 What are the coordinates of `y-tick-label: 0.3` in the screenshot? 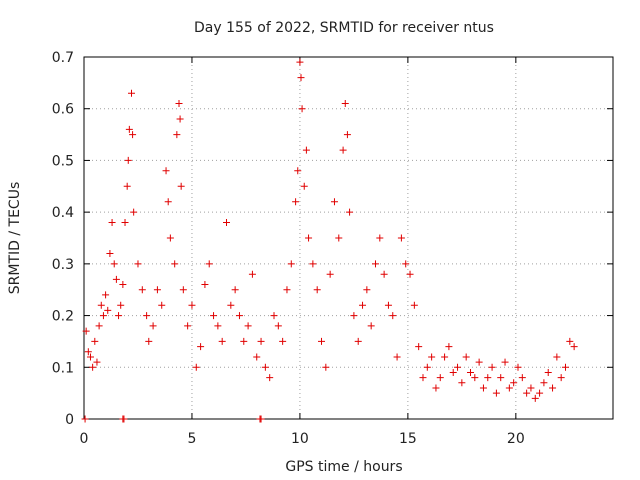 It's located at (63, 265).